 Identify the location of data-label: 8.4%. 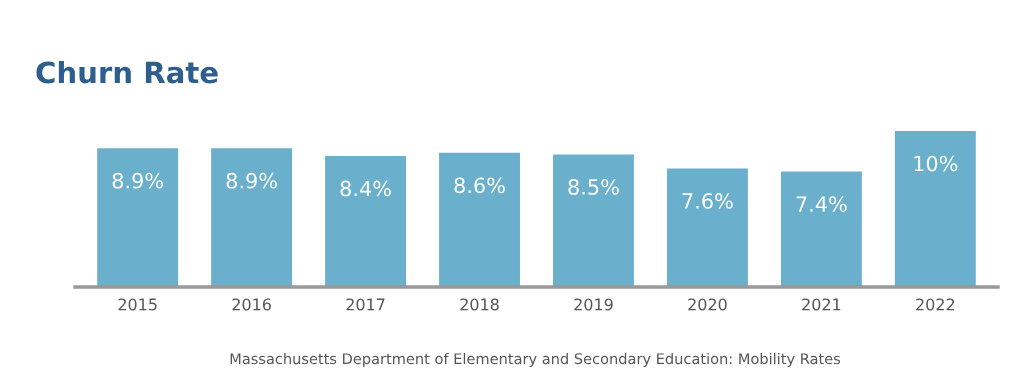
(365, 188).